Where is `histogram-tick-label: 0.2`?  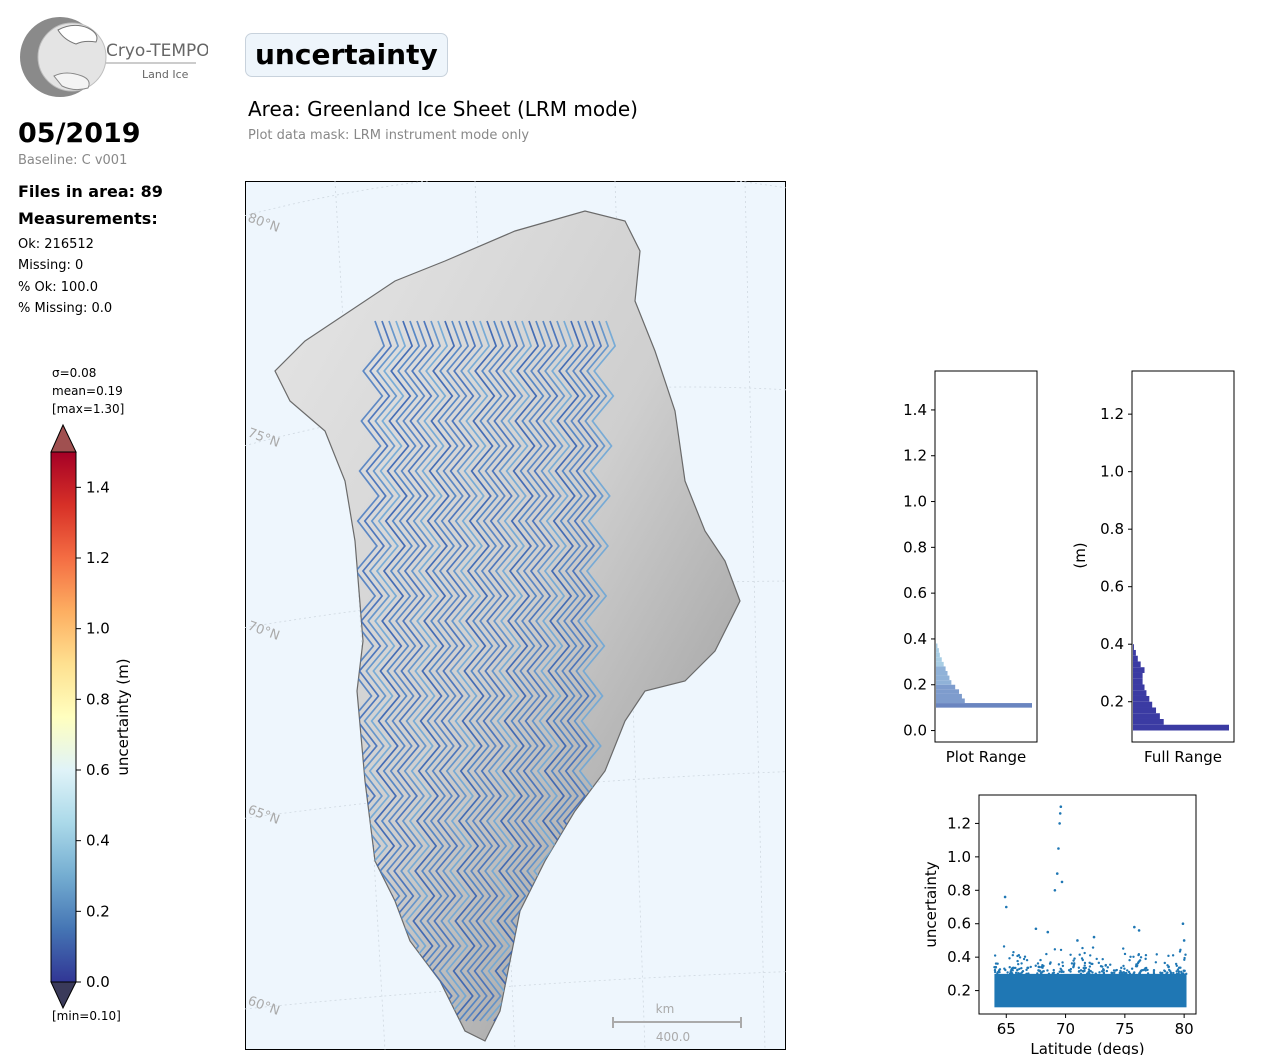 histogram-tick-label: 0.2 is located at coordinates (915, 685).